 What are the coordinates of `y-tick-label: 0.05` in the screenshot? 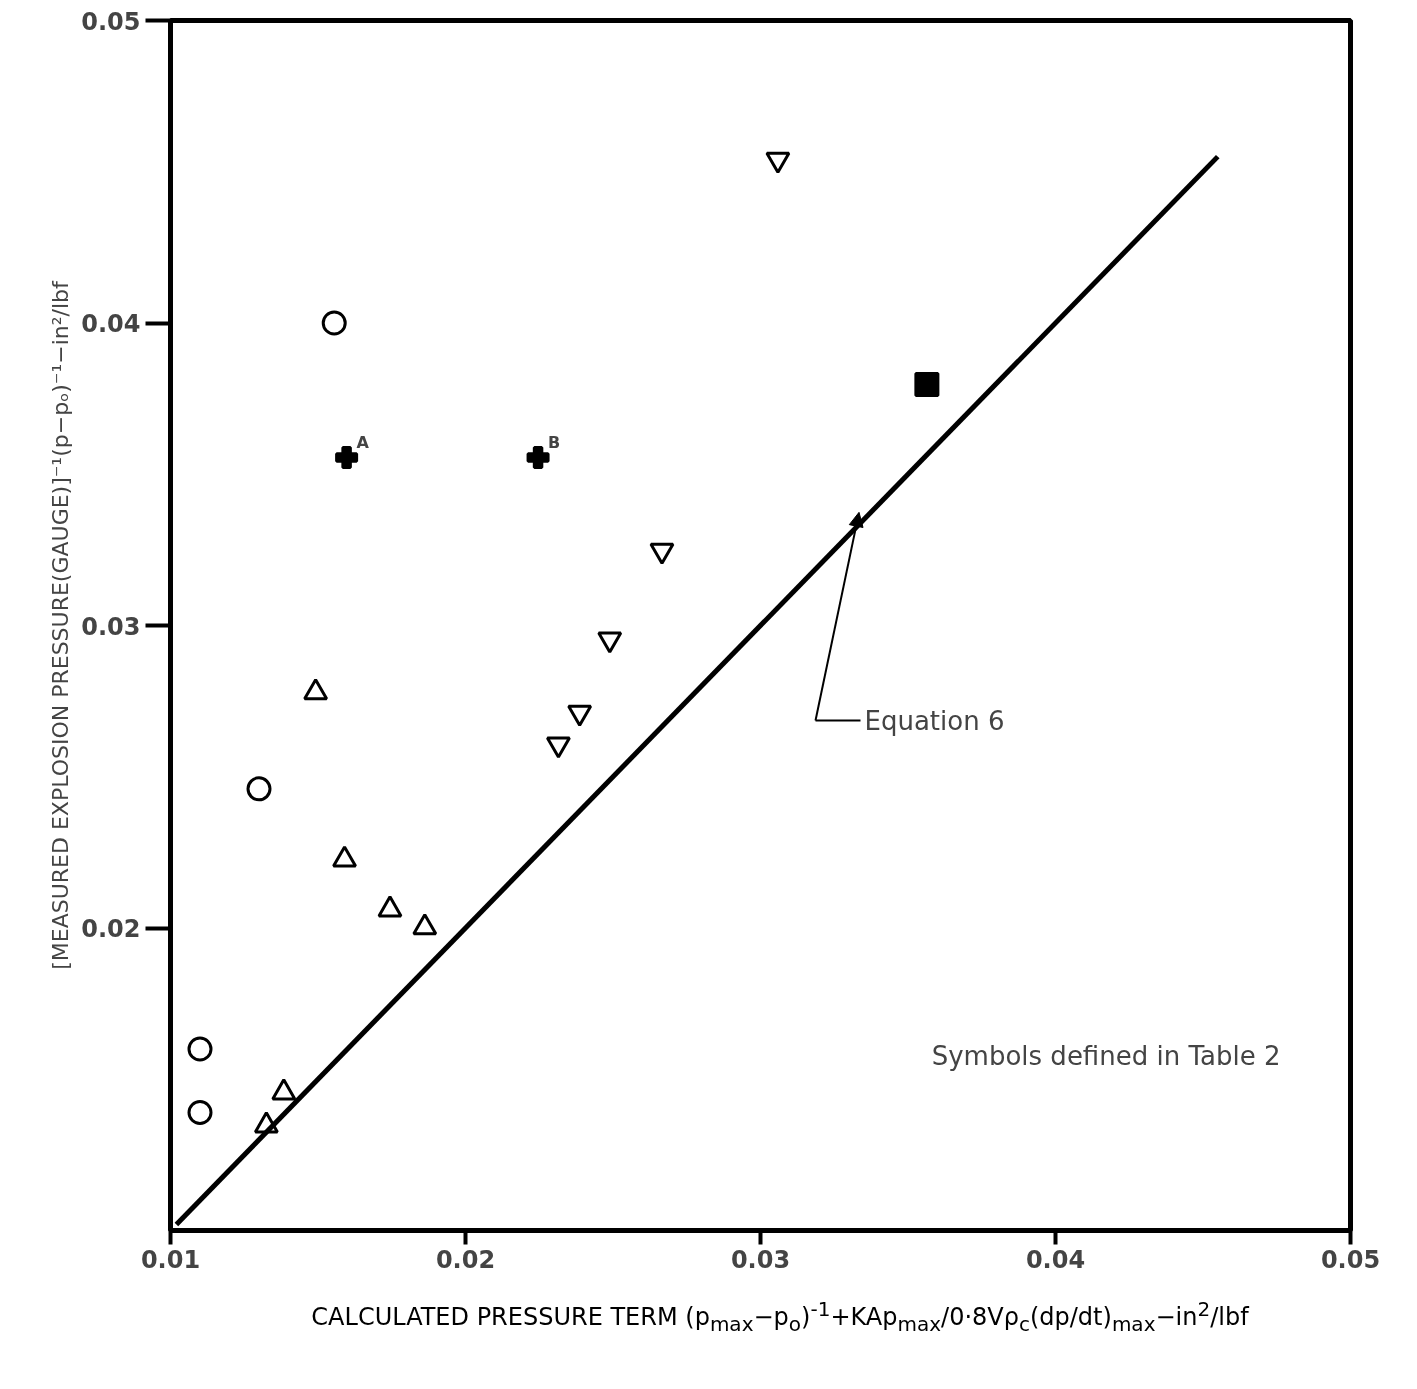 It's located at (111, 21).